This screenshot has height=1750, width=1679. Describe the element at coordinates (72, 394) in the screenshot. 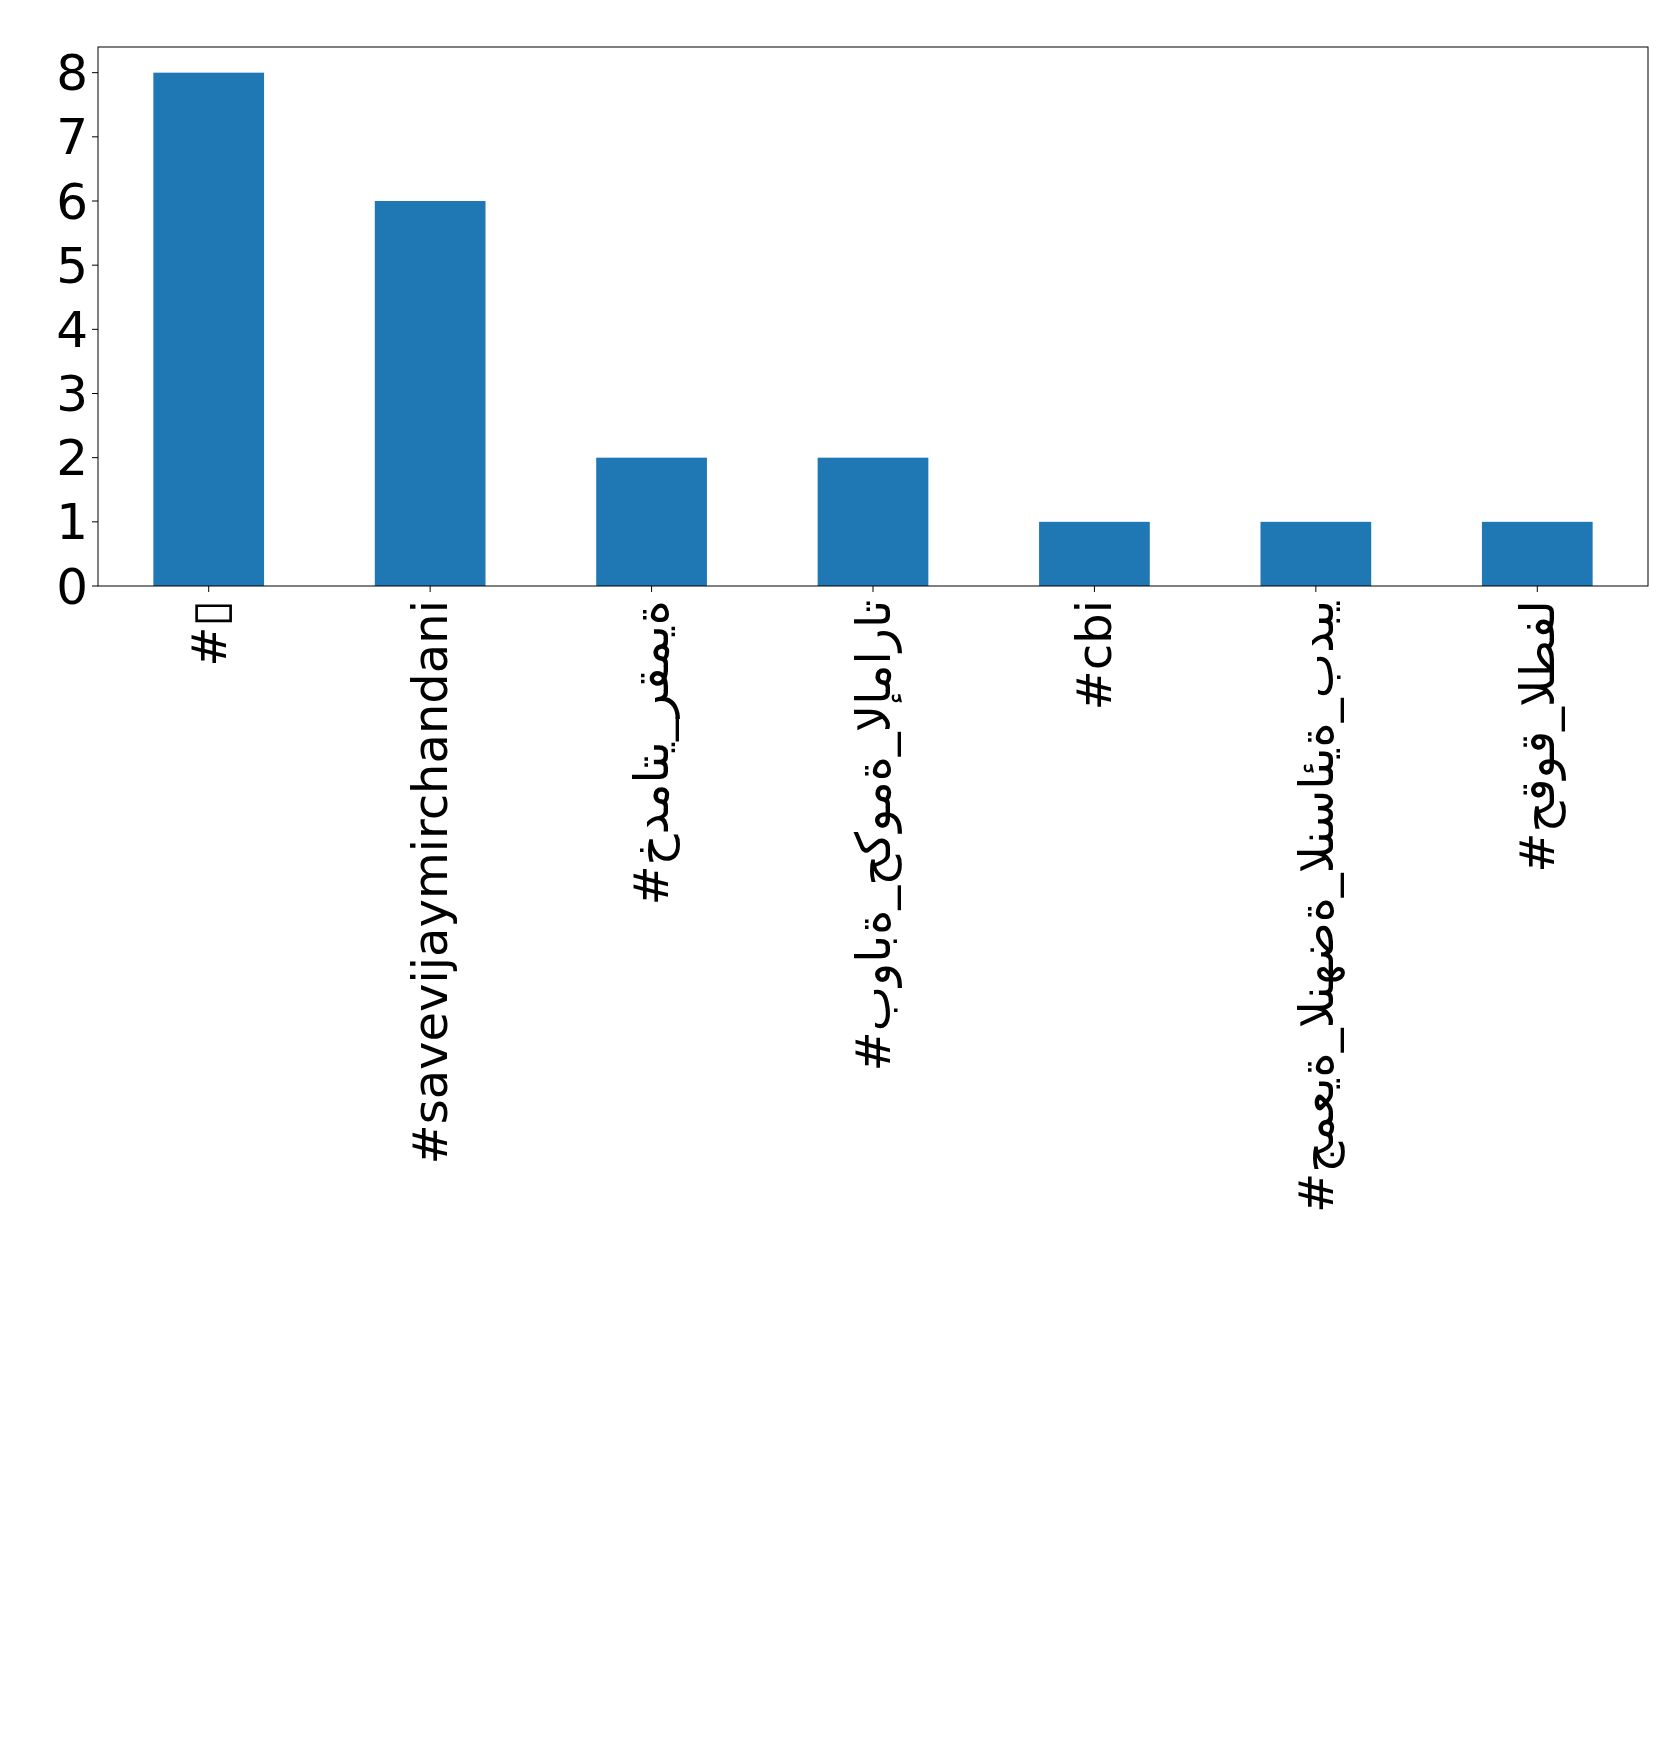

I see `y-tick-label: 3` at that location.